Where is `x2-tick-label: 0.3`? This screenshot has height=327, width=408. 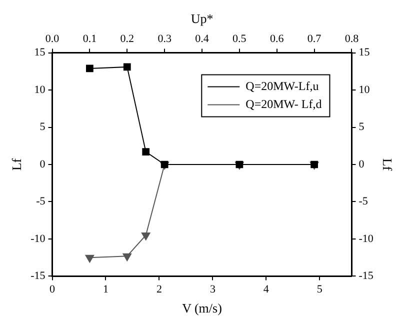 x2-tick-label: 0.3 is located at coordinates (165, 39).